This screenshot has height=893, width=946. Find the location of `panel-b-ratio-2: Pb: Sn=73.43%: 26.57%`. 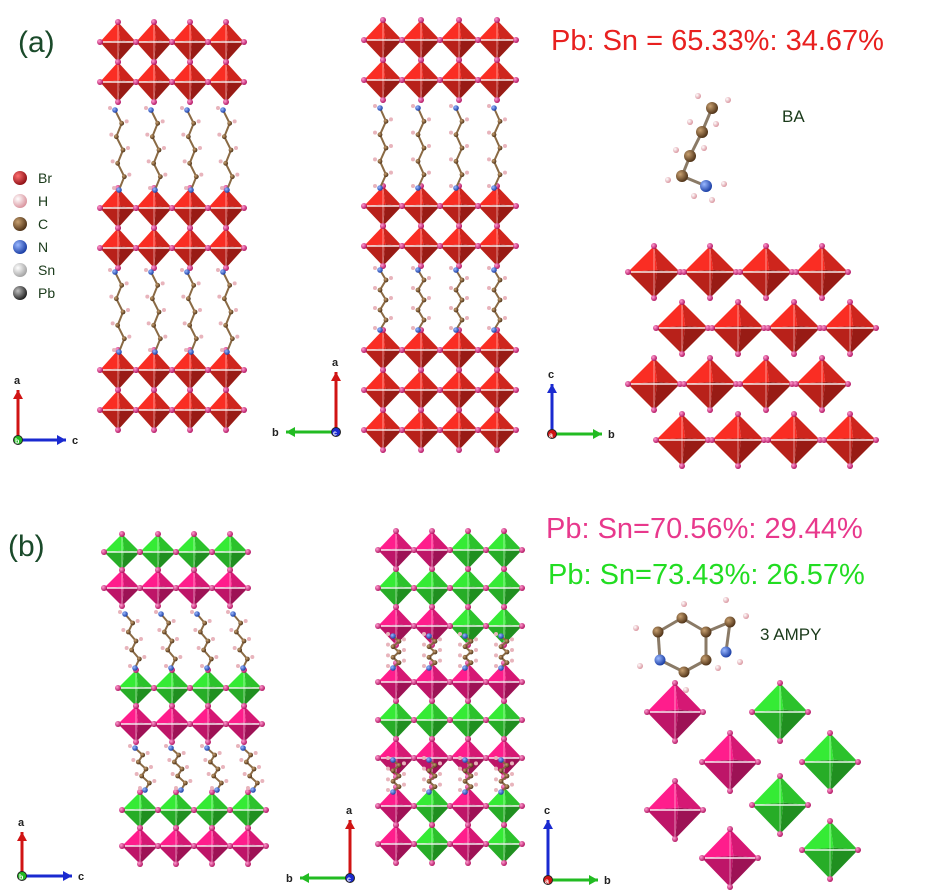

panel-b-ratio-2: Pb: Sn=73.43%: 26.57% is located at coordinates (706, 575).